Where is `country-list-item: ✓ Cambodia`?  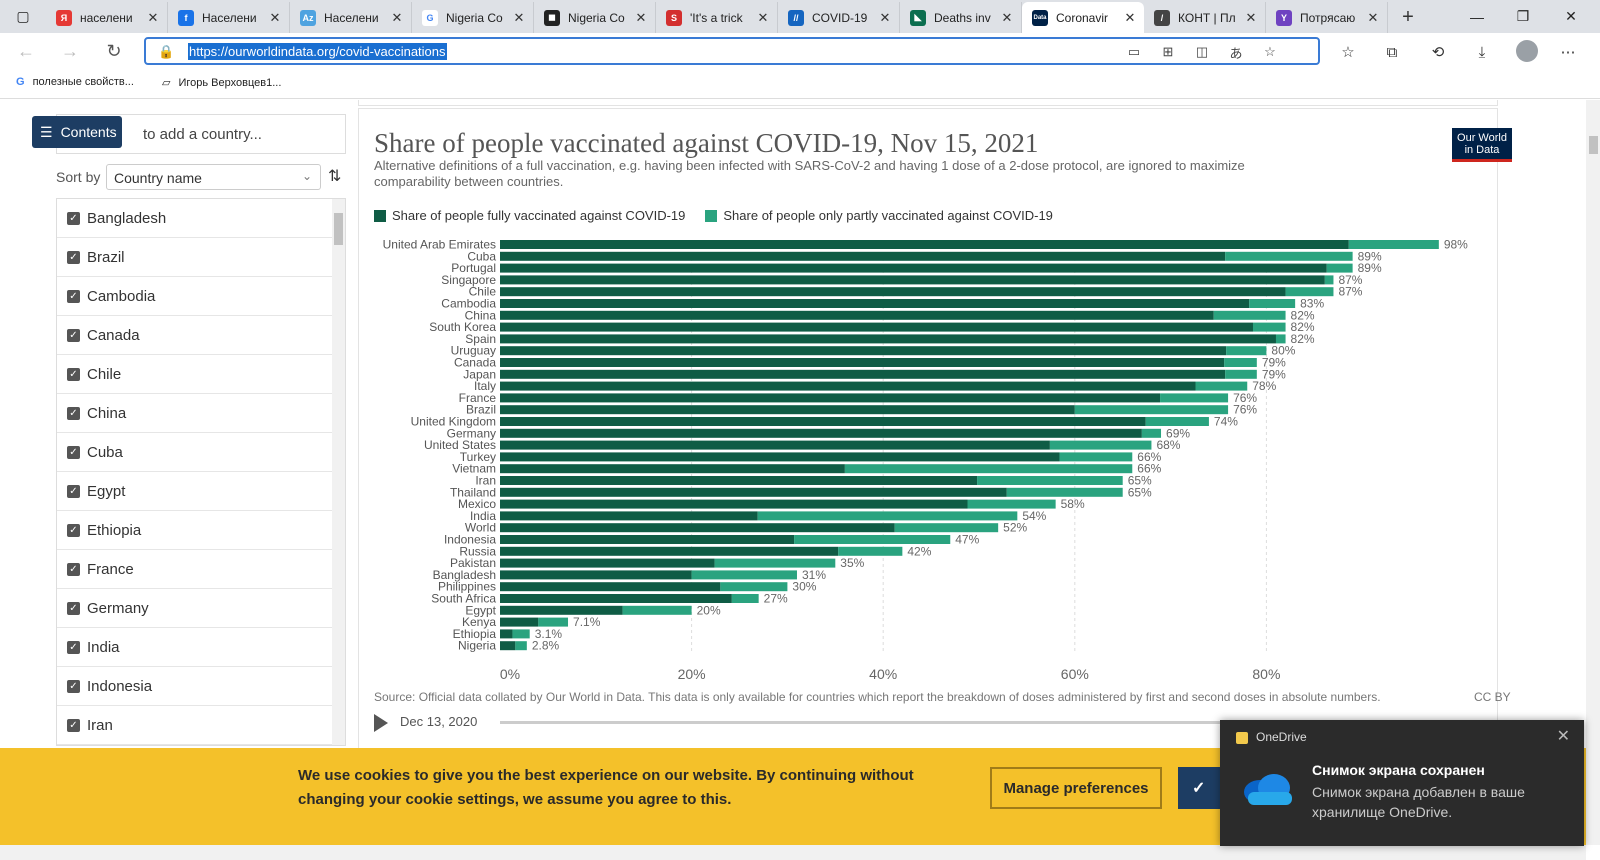
country-list-item: ✓ Cambodia is located at coordinates (195, 296).